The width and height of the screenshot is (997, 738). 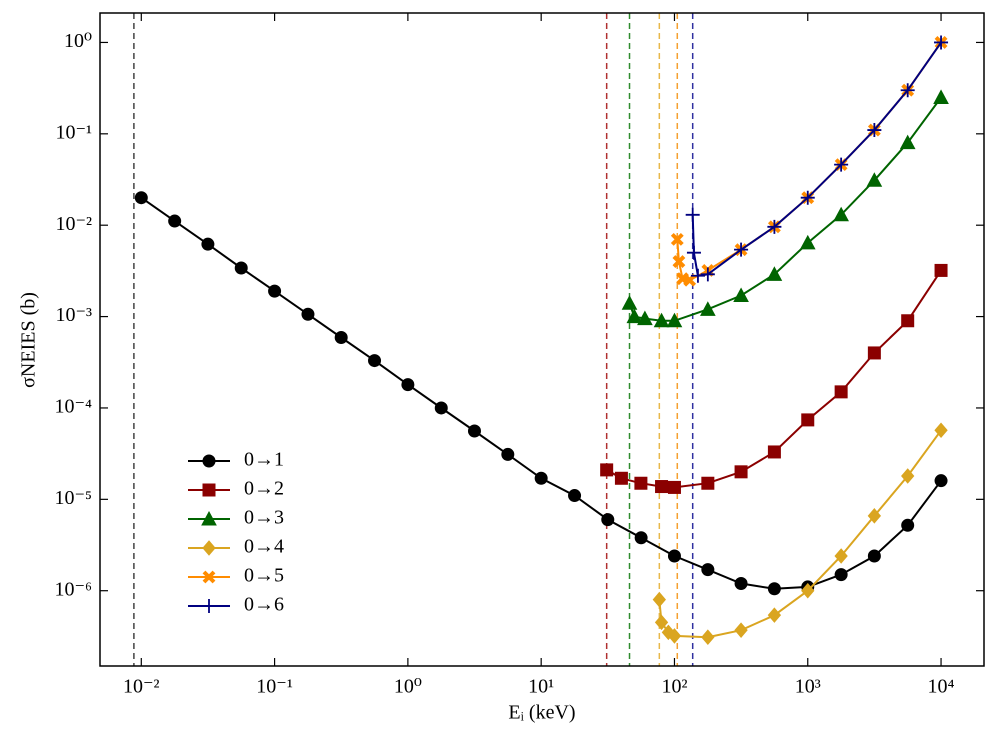 I want to click on x-tick-label: 10³, so click(x=808, y=687).